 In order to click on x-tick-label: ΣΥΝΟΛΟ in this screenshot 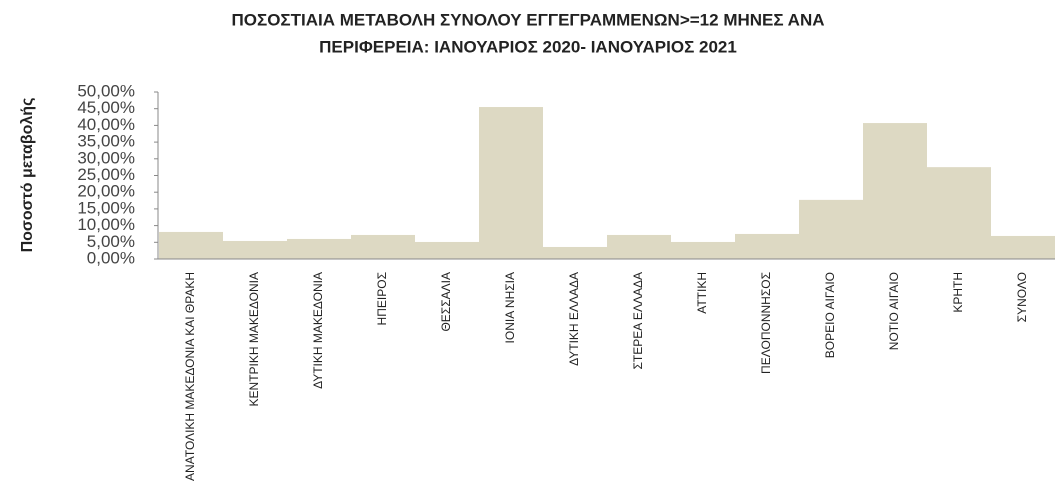, I will do `click(1022, 297)`.